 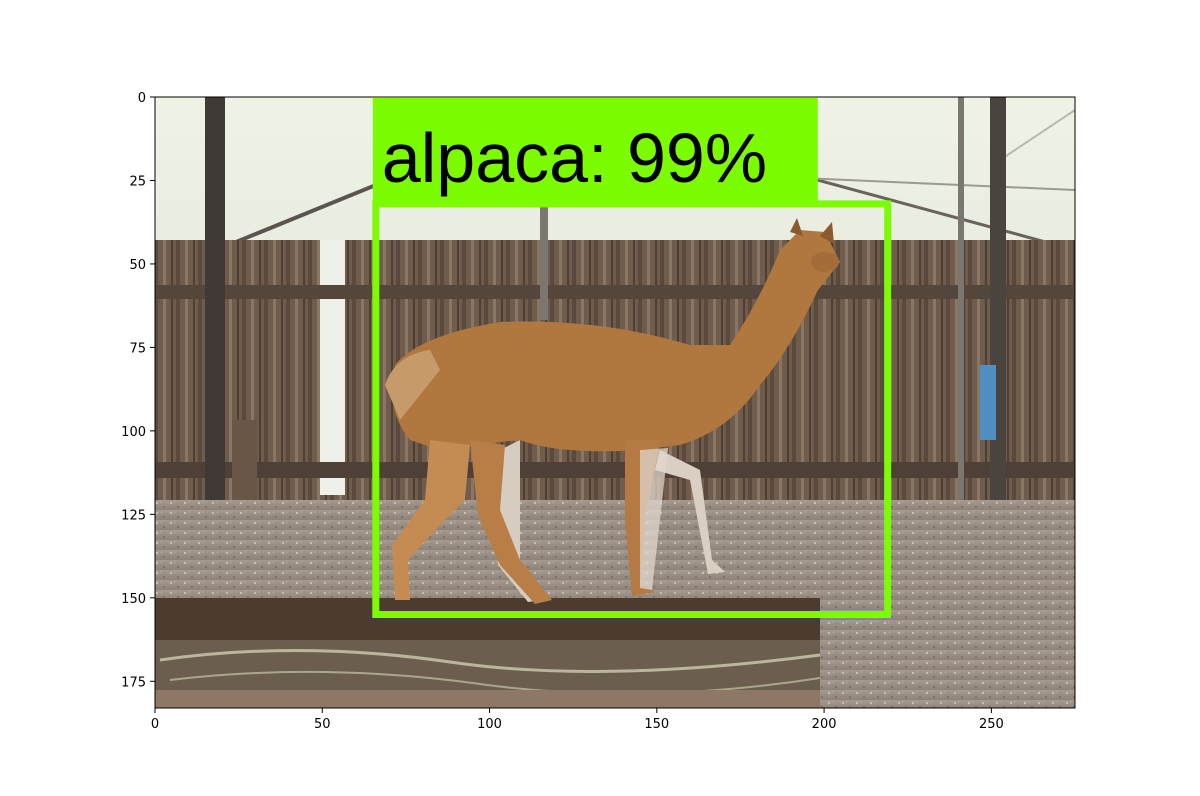 I want to click on x-tick-label: 200, so click(x=824, y=724).